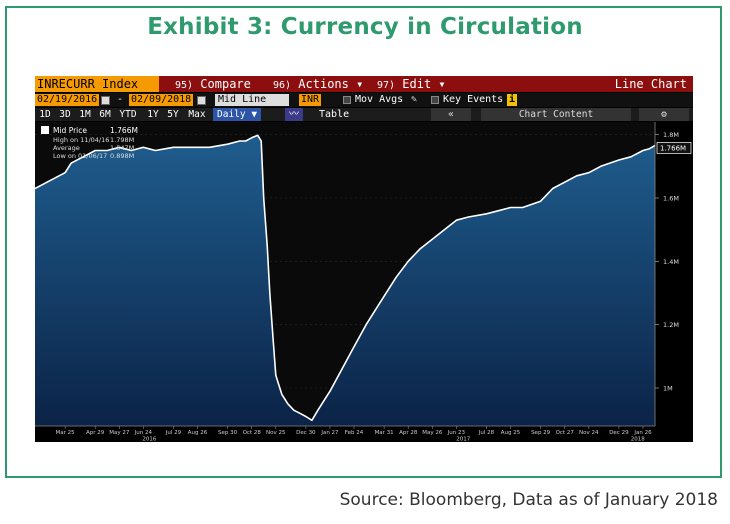 The width and height of the screenshot is (730, 524). Describe the element at coordinates (408, 433) in the screenshot. I see `x-tick-label: Apr 28` at that location.